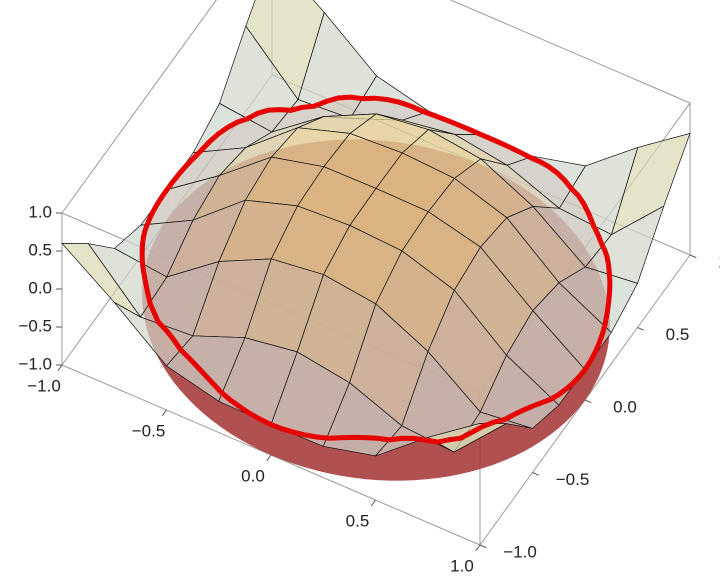 The width and height of the screenshot is (720, 576). What do you see at coordinates (40, 287) in the screenshot?
I see `z-tick-label: 0.0` at bounding box center [40, 287].